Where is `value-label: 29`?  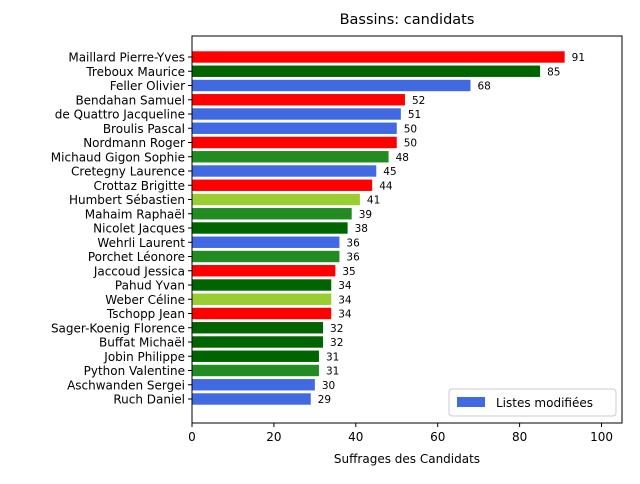
value-label: 29 is located at coordinates (324, 400).